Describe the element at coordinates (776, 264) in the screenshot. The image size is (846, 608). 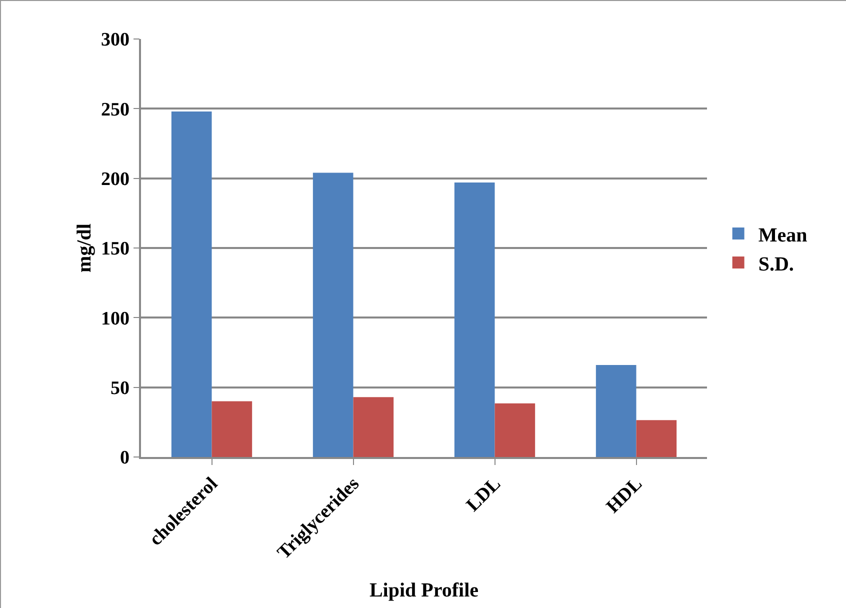
I see `legend-label: S.D.` at that location.